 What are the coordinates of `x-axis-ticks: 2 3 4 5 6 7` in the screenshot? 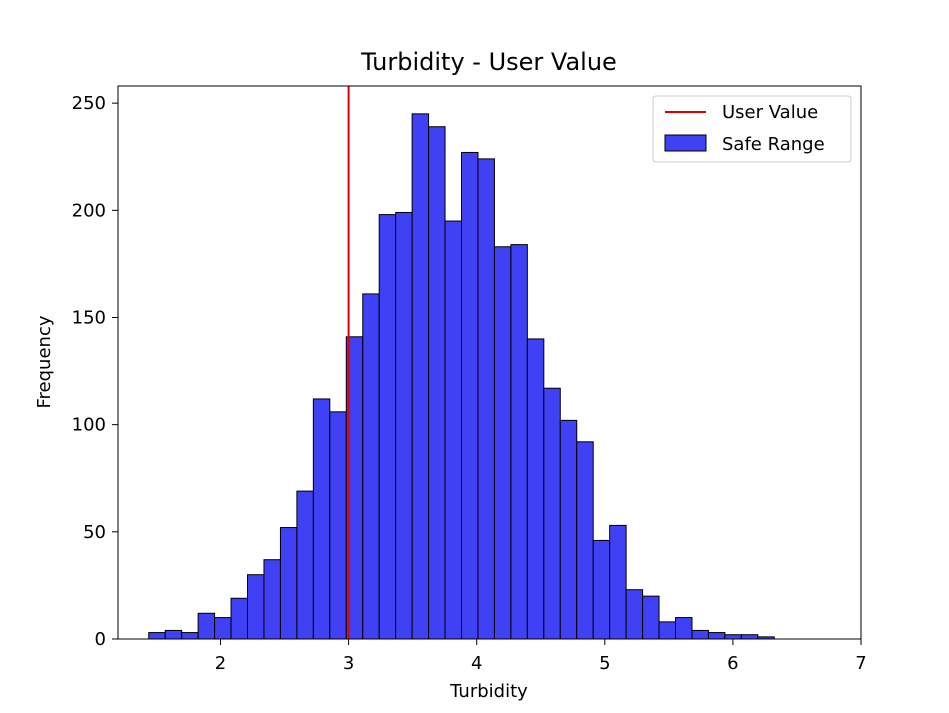 It's located at (541, 656).